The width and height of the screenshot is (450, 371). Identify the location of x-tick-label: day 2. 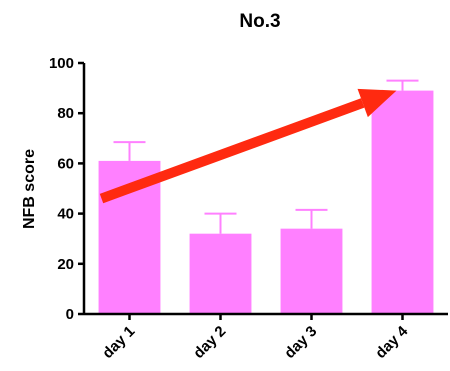
(209, 342).